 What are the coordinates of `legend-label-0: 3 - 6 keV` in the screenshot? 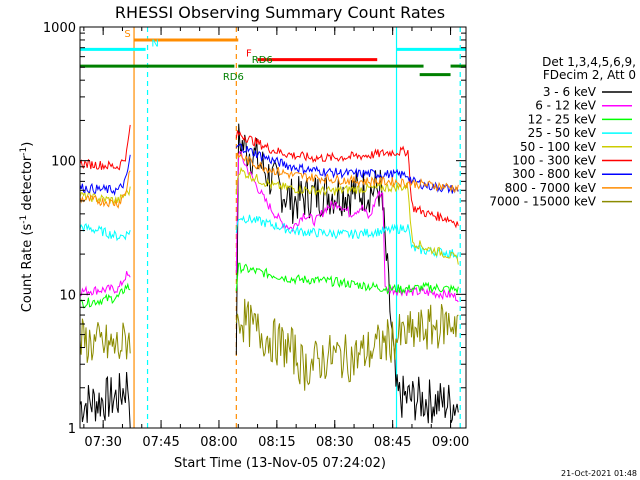 It's located at (570, 92).